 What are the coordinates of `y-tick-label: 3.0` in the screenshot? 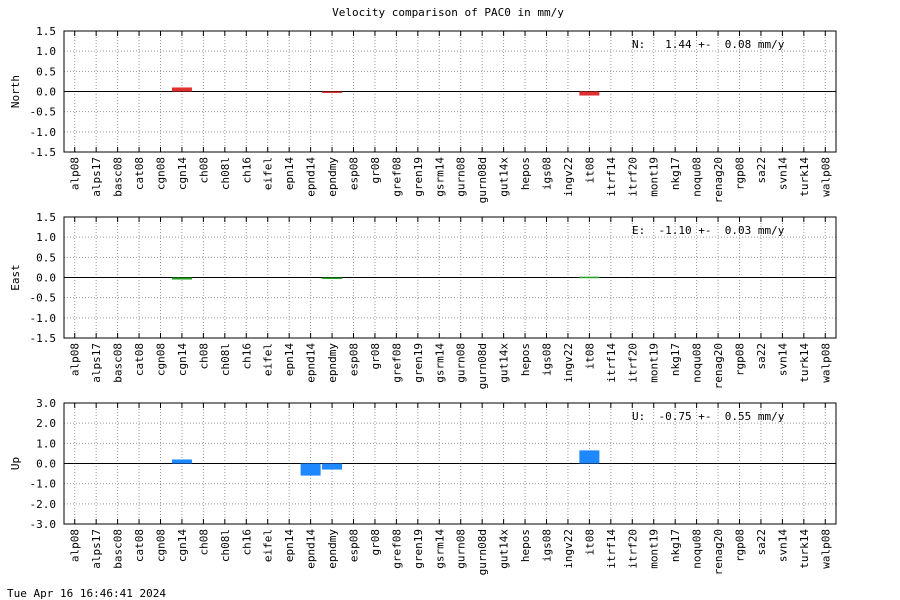 It's located at (46, 403).